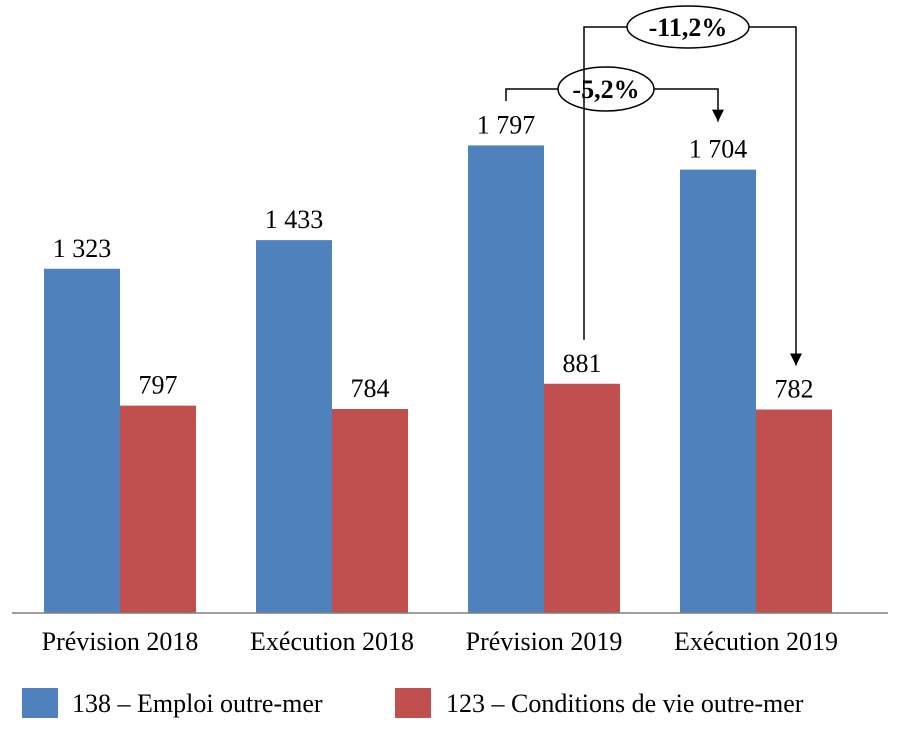 This screenshot has height=738, width=900. I want to click on annotation-text-1: -5,2%, so click(605, 89).